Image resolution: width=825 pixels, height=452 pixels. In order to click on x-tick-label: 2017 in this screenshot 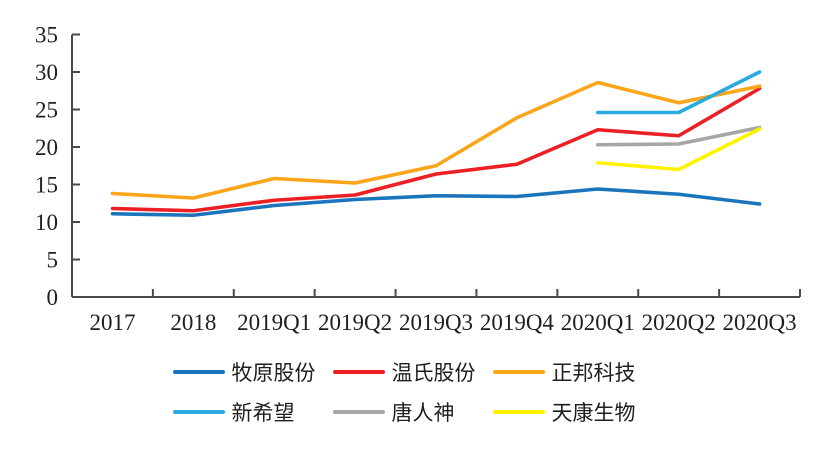, I will do `click(112, 322)`.